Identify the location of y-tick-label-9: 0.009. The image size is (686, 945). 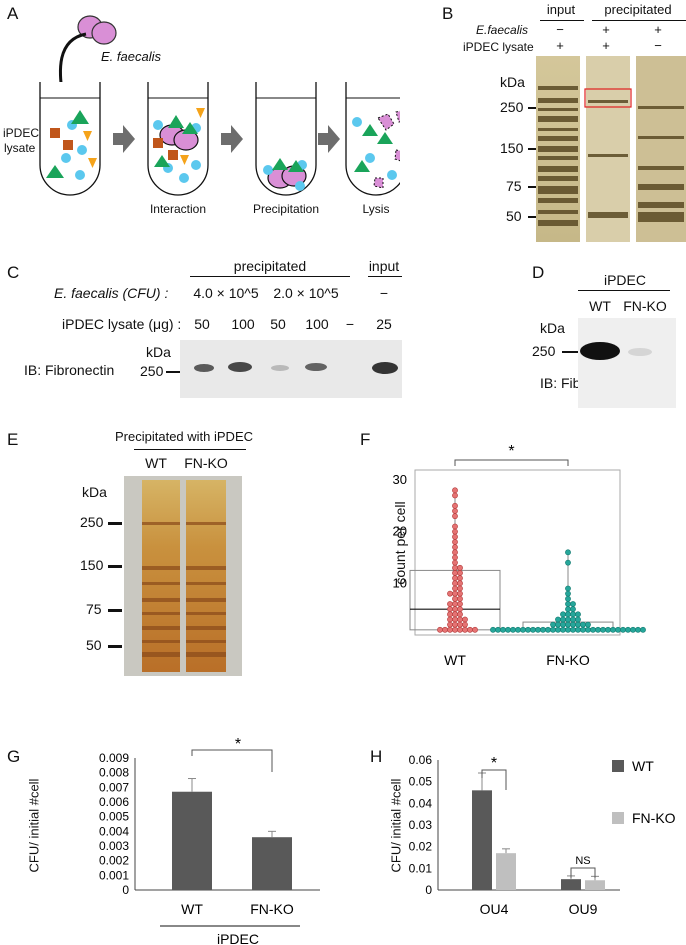
(114, 758).